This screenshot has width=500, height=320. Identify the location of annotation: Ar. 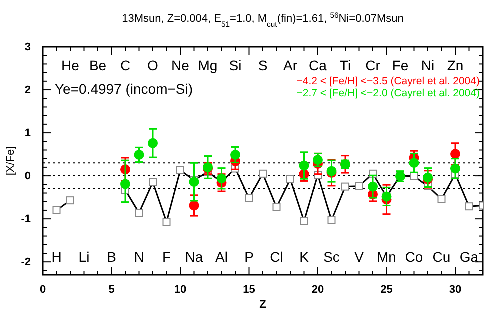
(291, 65).